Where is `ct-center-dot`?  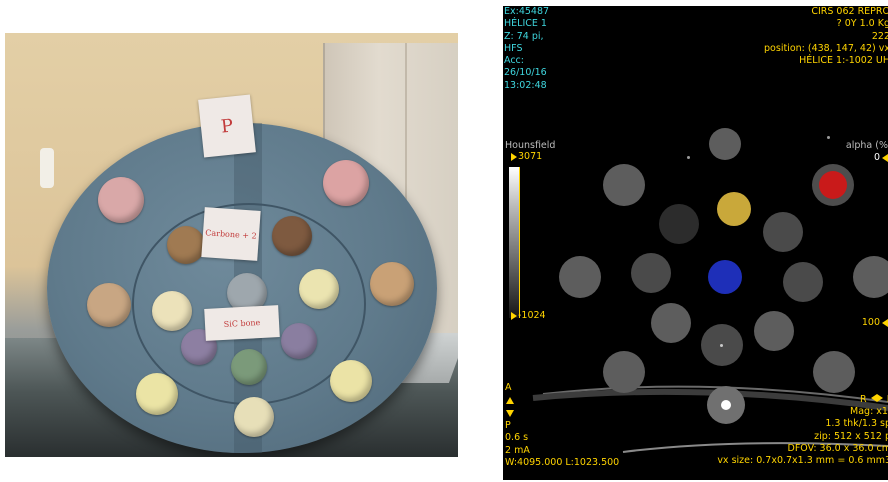 ct-center-dot is located at coordinates (721, 345).